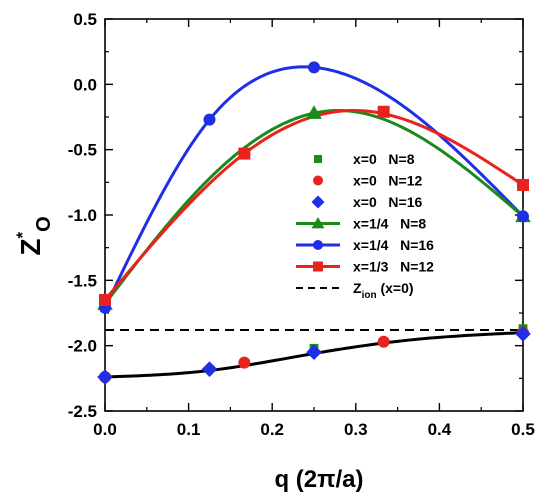 This screenshot has width=550, height=500. I want to click on legend-label: x=0 N=16, so click(387, 202).